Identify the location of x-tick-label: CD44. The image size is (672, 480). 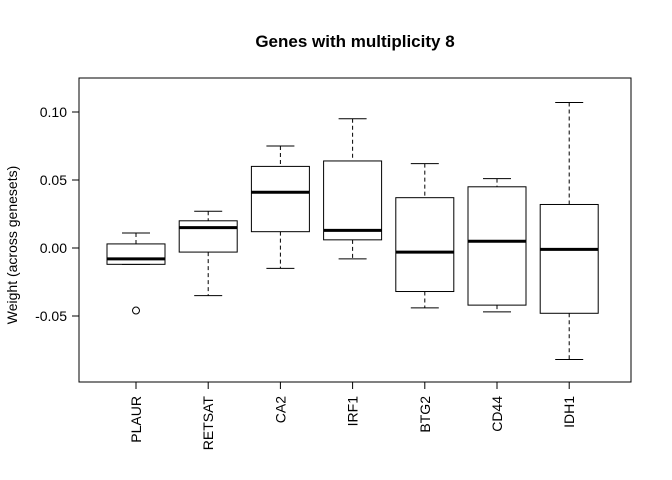
(497, 414).